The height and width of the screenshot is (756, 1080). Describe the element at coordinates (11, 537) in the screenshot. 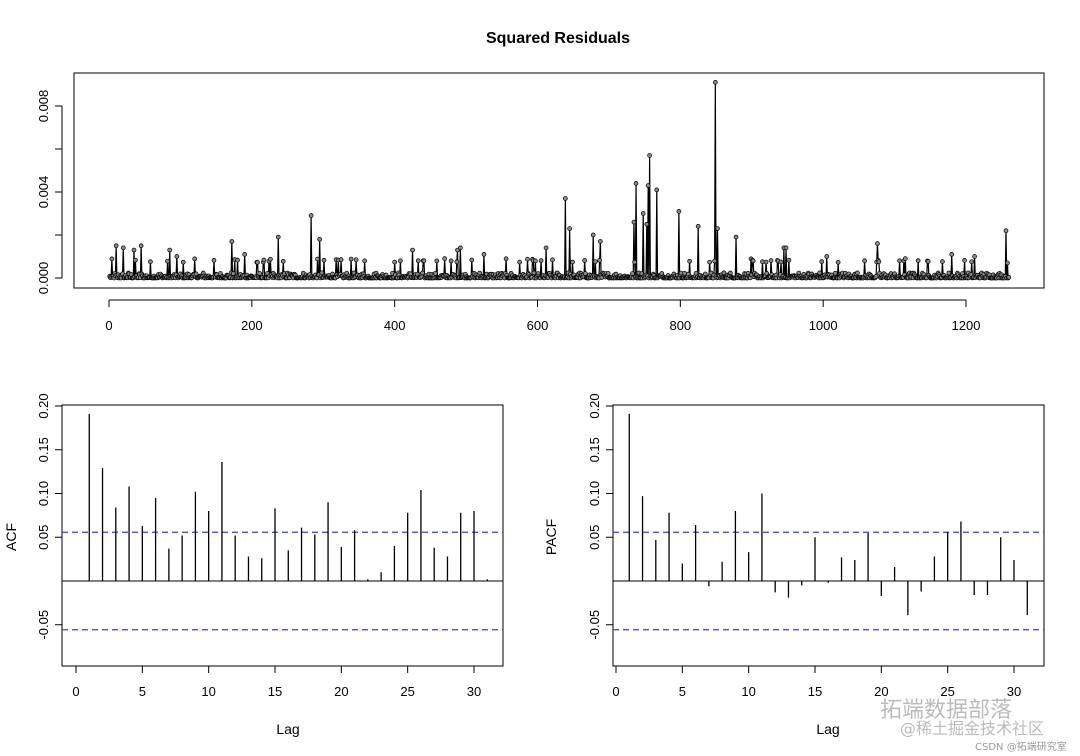

I see `acf-ylabel: ACF` at that location.